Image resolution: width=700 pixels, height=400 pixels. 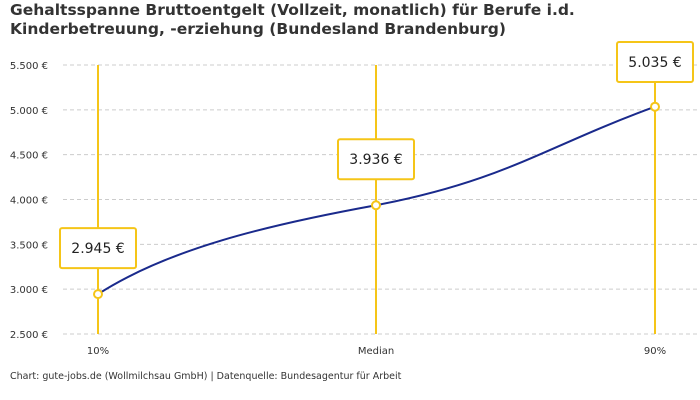 What do you see at coordinates (29, 156) in the screenshot?
I see `y-tick-label: 4.500 €` at bounding box center [29, 156].